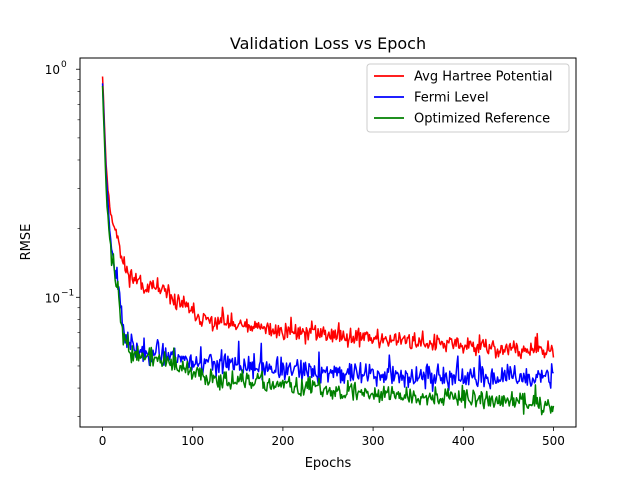  What do you see at coordinates (67, 293) in the screenshot?
I see `y-tick-exponent: −1` at bounding box center [67, 293].